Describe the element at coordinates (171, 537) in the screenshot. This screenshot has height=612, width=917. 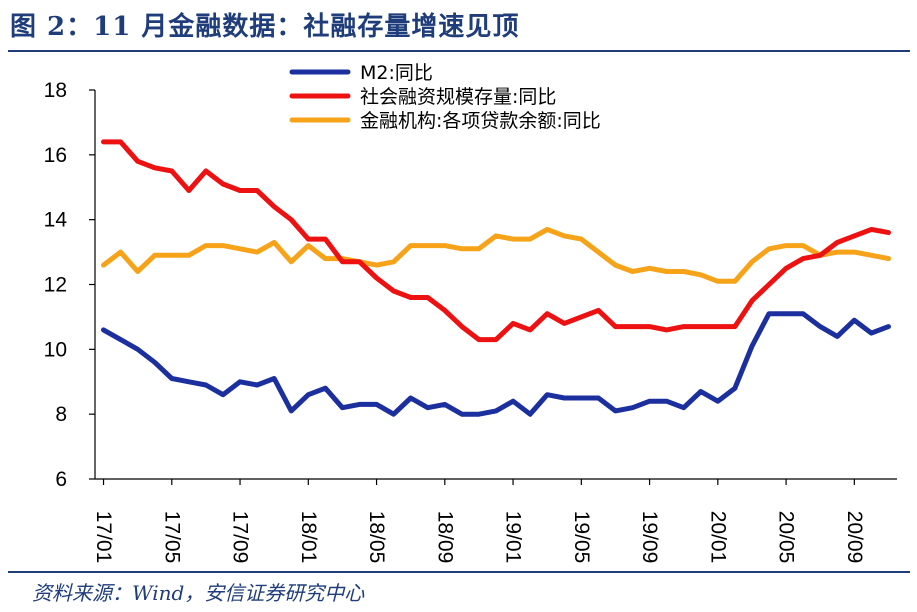
I see `x-tick-label: 17/05` at that location.